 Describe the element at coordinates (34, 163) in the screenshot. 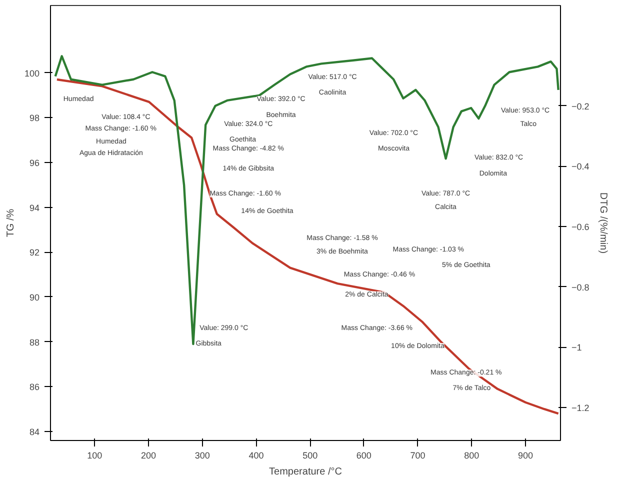

I see `y-tick-label: 96` at that location.